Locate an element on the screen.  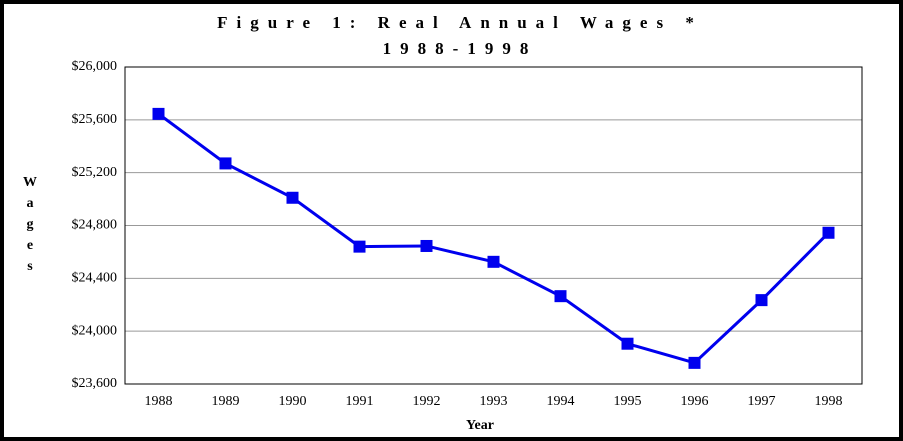
x-tick-label: 1996 is located at coordinates (695, 401).